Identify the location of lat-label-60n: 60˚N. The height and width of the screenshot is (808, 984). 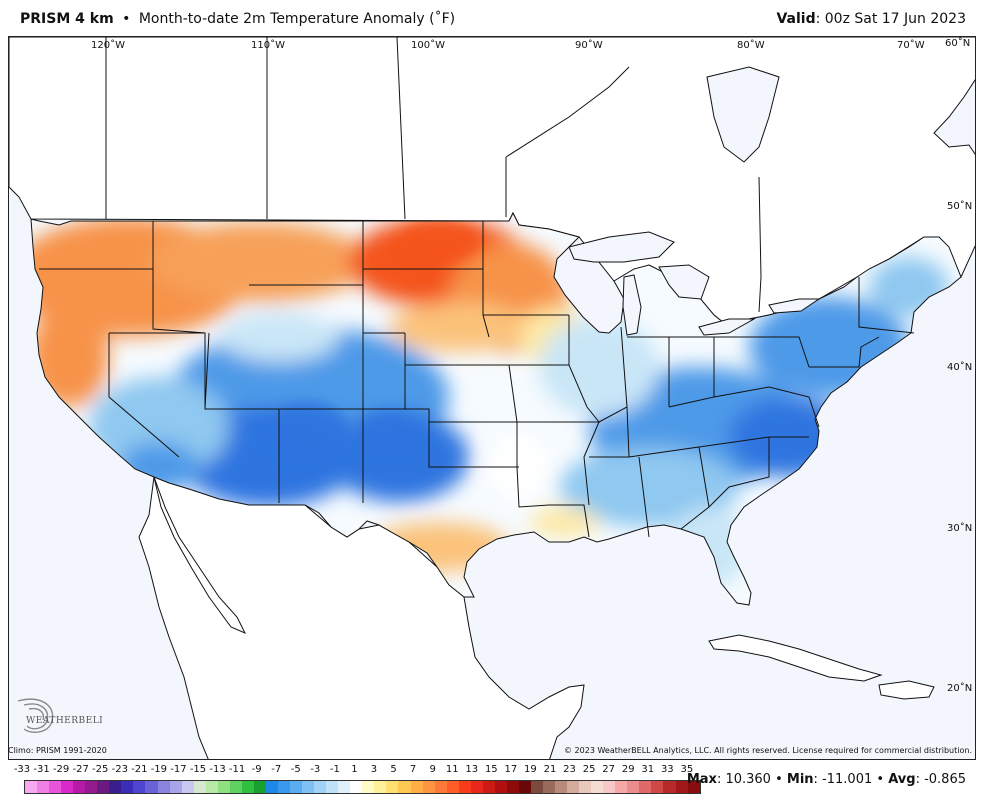
(957, 43).